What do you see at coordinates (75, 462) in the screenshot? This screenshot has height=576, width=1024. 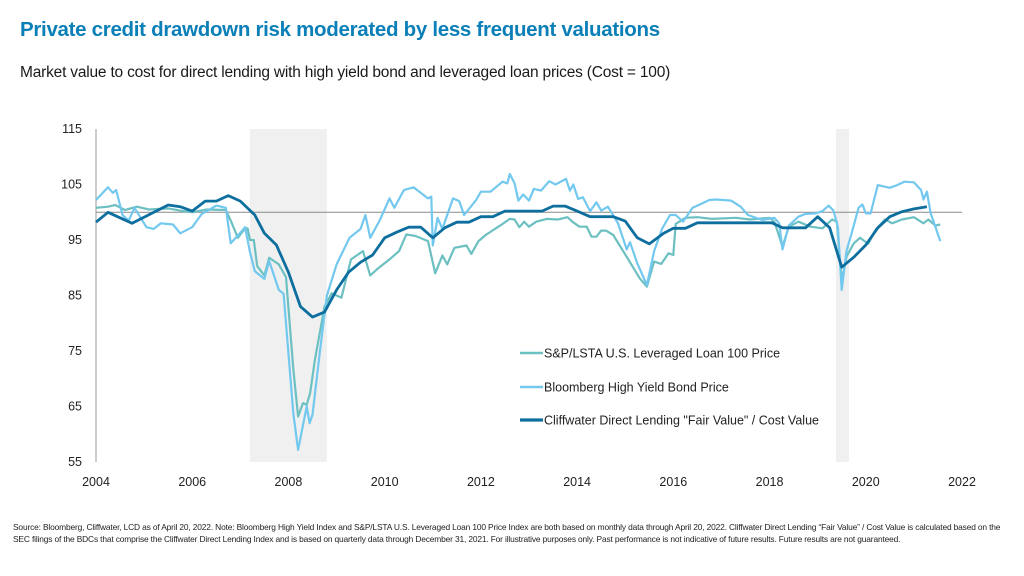 I see `y-tick-label: 55` at bounding box center [75, 462].